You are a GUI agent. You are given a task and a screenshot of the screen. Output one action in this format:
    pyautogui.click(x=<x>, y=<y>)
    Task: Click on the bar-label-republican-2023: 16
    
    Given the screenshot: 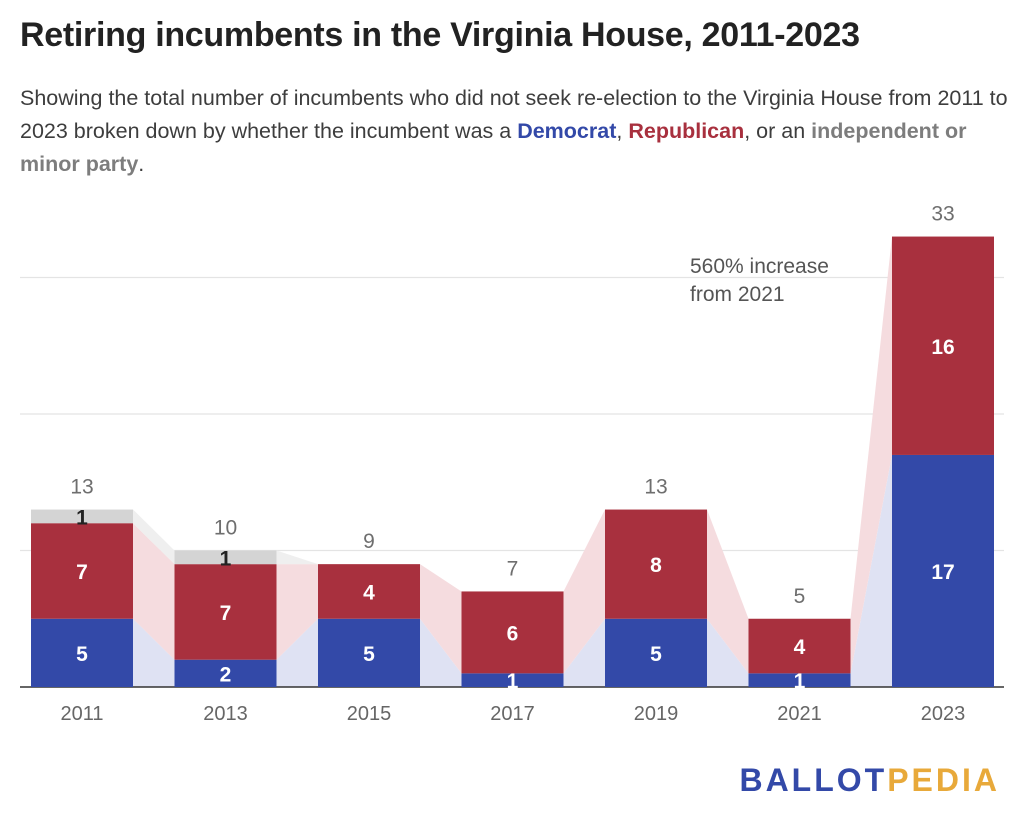 What is the action you would take?
    pyautogui.click(x=942, y=347)
    